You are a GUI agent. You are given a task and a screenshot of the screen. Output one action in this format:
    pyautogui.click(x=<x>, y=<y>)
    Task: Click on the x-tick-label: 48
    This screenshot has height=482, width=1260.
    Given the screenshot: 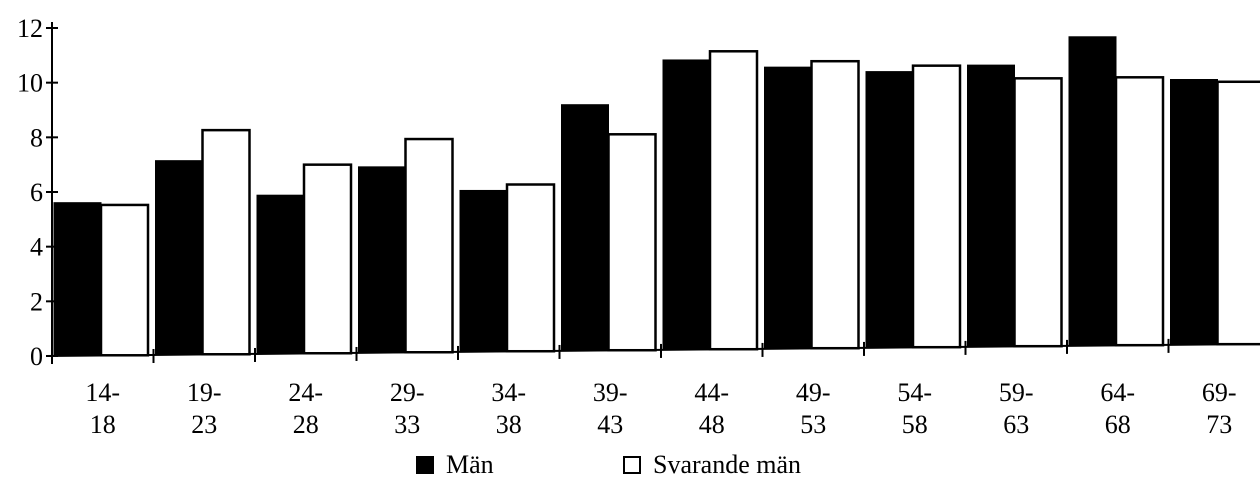 What is the action you would take?
    pyautogui.click(x=712, y=424)
    